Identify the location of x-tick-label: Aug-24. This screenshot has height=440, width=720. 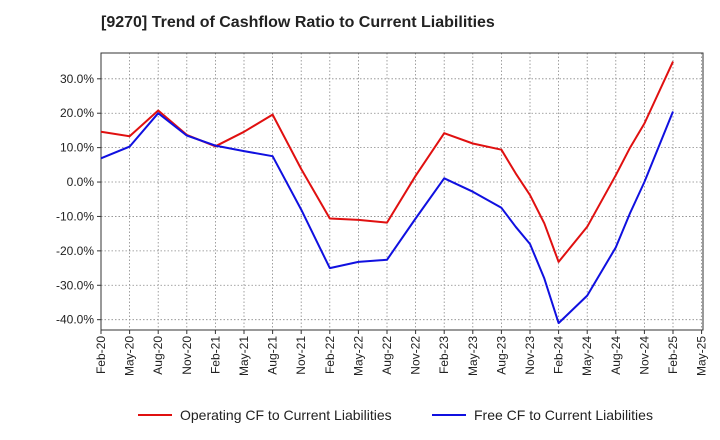
(616, 355).